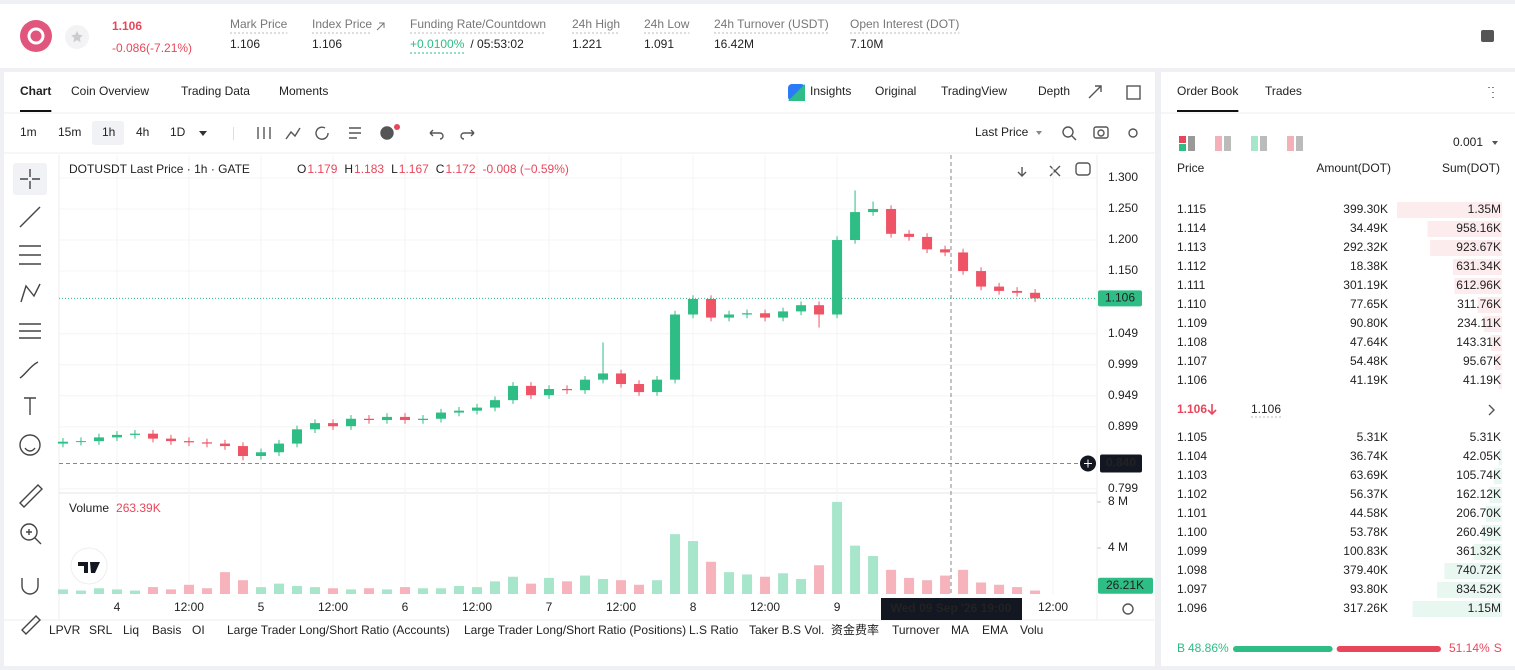  Describe the element at coordinates (837, 607) in the screenshot. I see `x-tick-label: 9` at that location.